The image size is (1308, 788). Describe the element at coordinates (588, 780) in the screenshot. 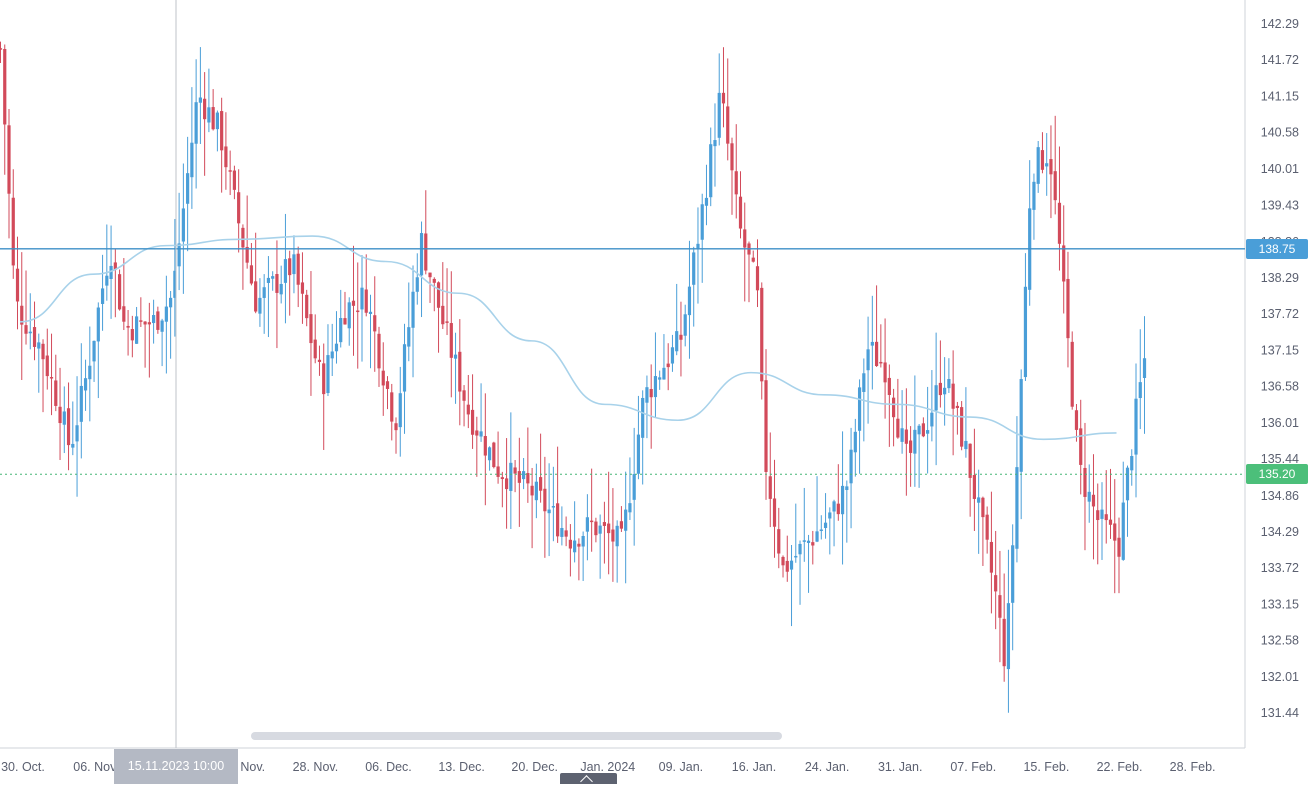

I see `expand-panel-button` at that location.